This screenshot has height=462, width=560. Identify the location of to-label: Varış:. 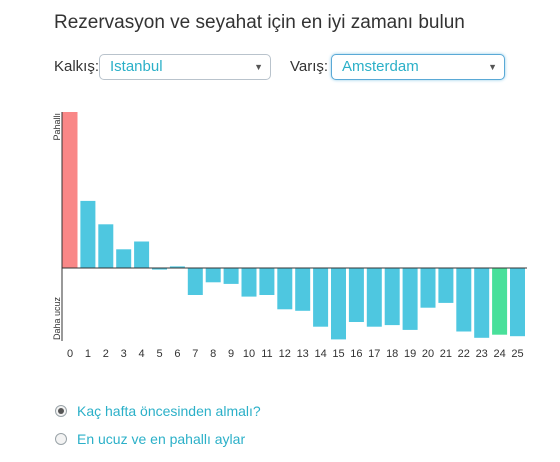
(309, 66).